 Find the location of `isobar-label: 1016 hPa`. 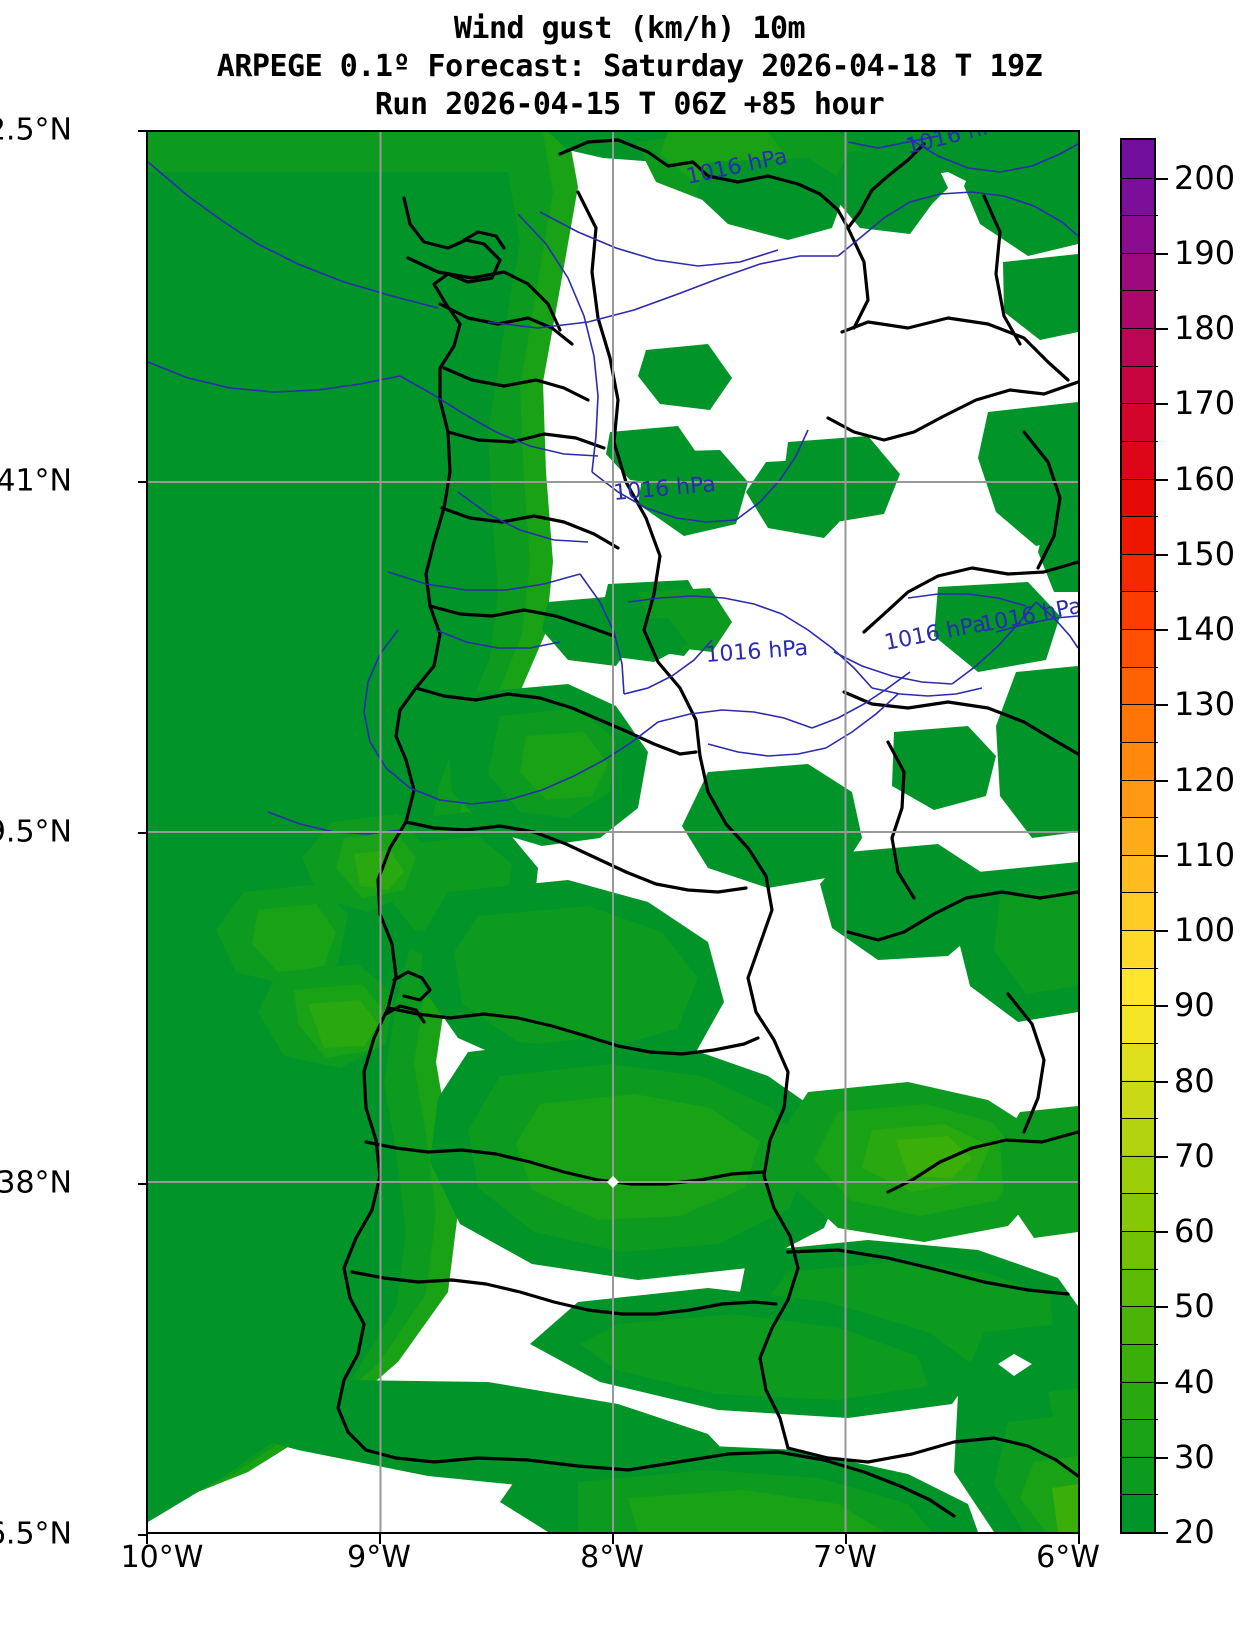

isobar-label: 1016 hPa is located at coordinates (757, 652).